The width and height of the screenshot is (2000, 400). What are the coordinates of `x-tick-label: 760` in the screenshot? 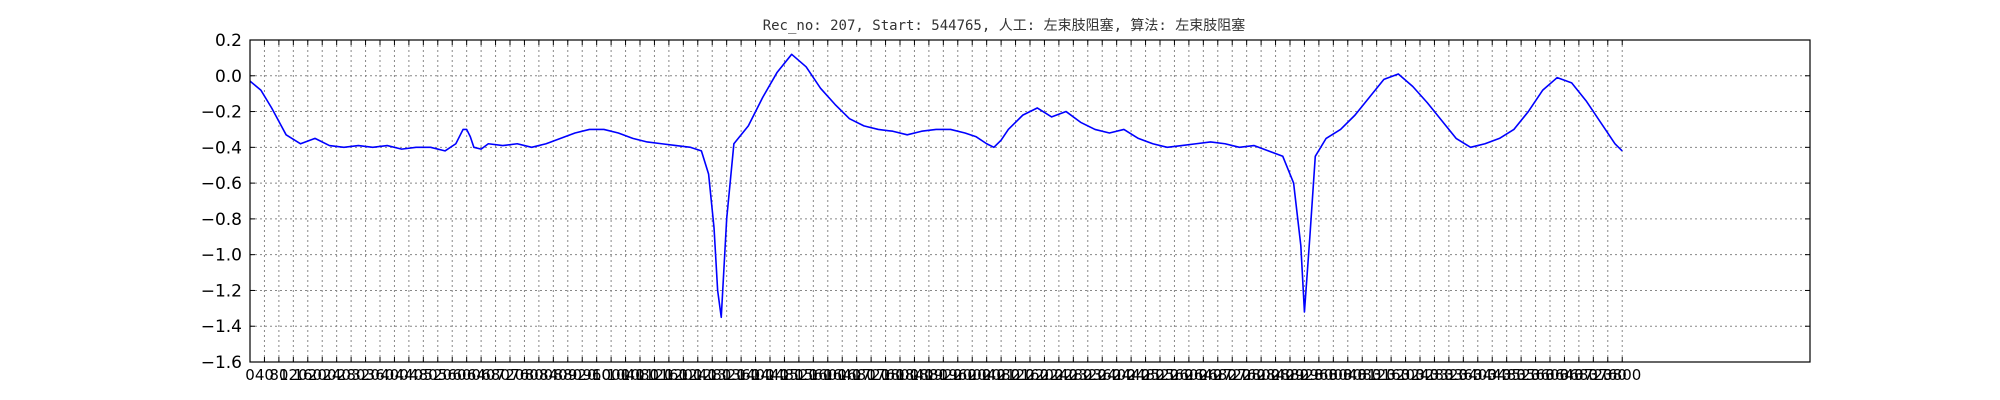 It's located at (524, 375).